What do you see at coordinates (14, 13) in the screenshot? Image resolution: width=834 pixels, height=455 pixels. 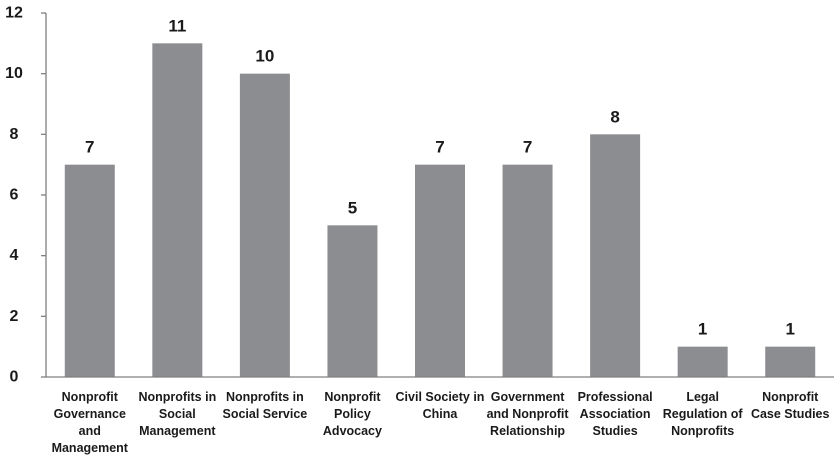 I see `y-tick-label: 12` at bounding box center [14, 13].